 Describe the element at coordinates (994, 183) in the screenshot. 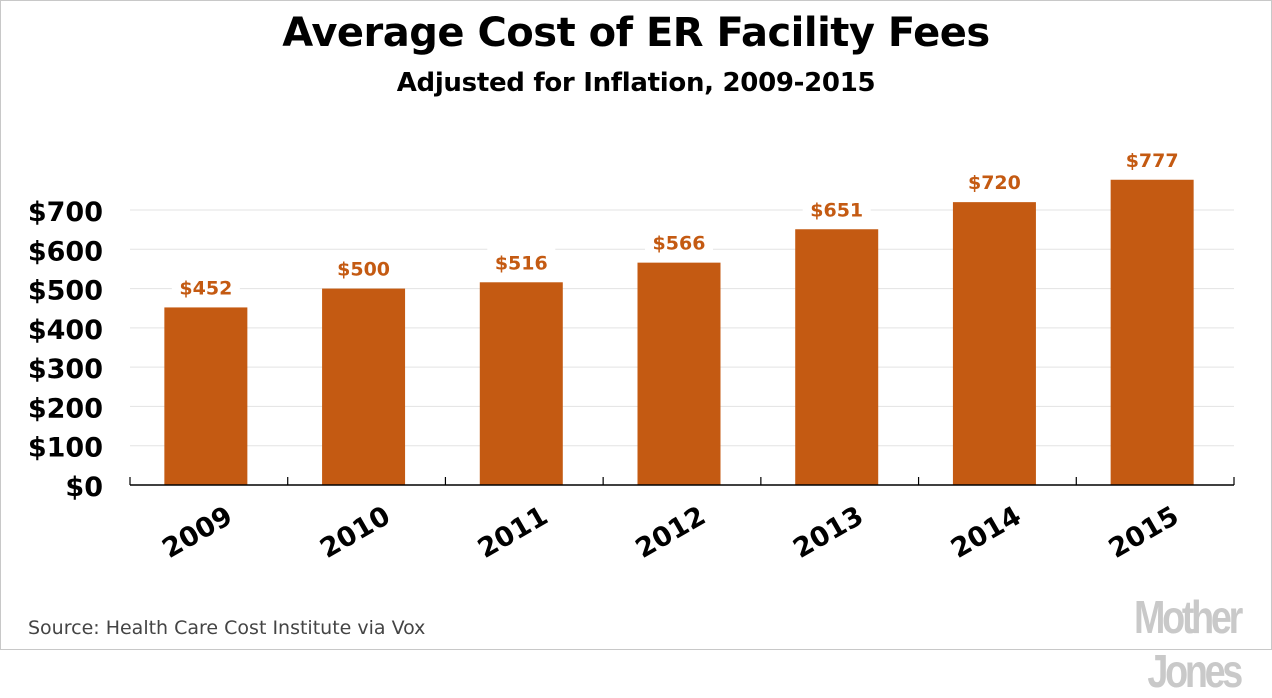

I see `data-label: $720` at that location.